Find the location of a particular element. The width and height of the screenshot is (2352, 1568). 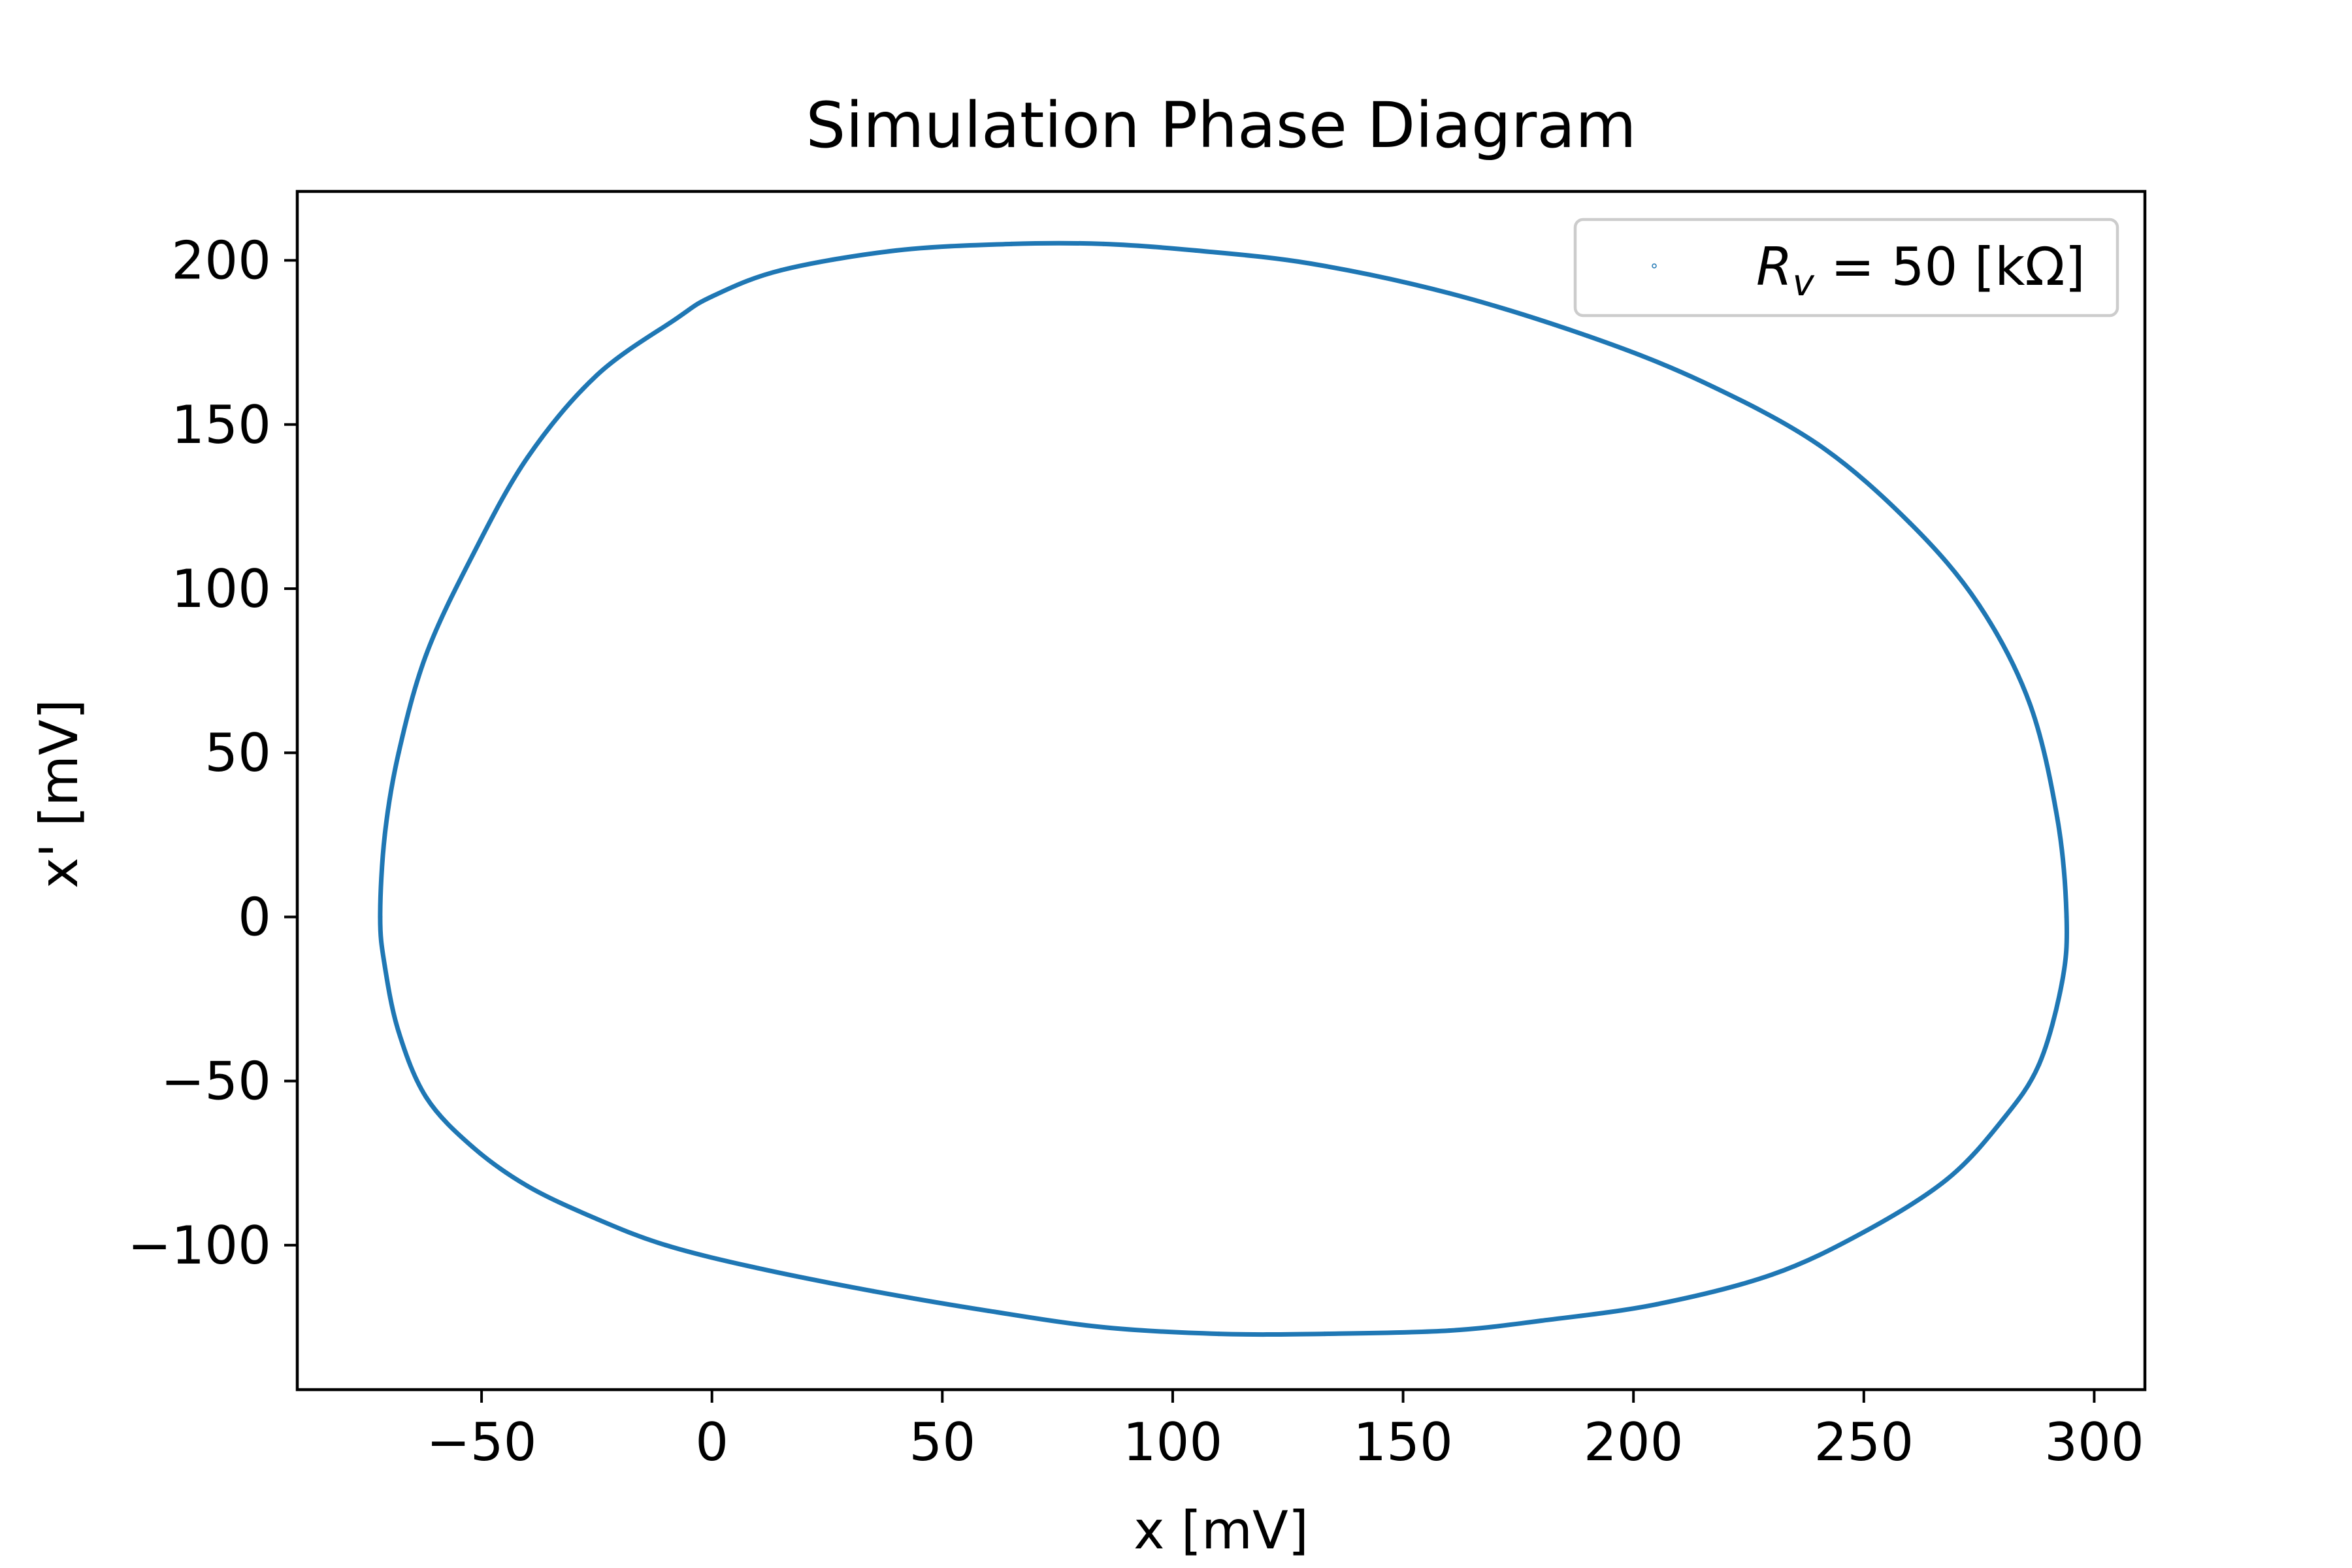

x-tick-label: 200 is located at coordinates (1634, 1442).